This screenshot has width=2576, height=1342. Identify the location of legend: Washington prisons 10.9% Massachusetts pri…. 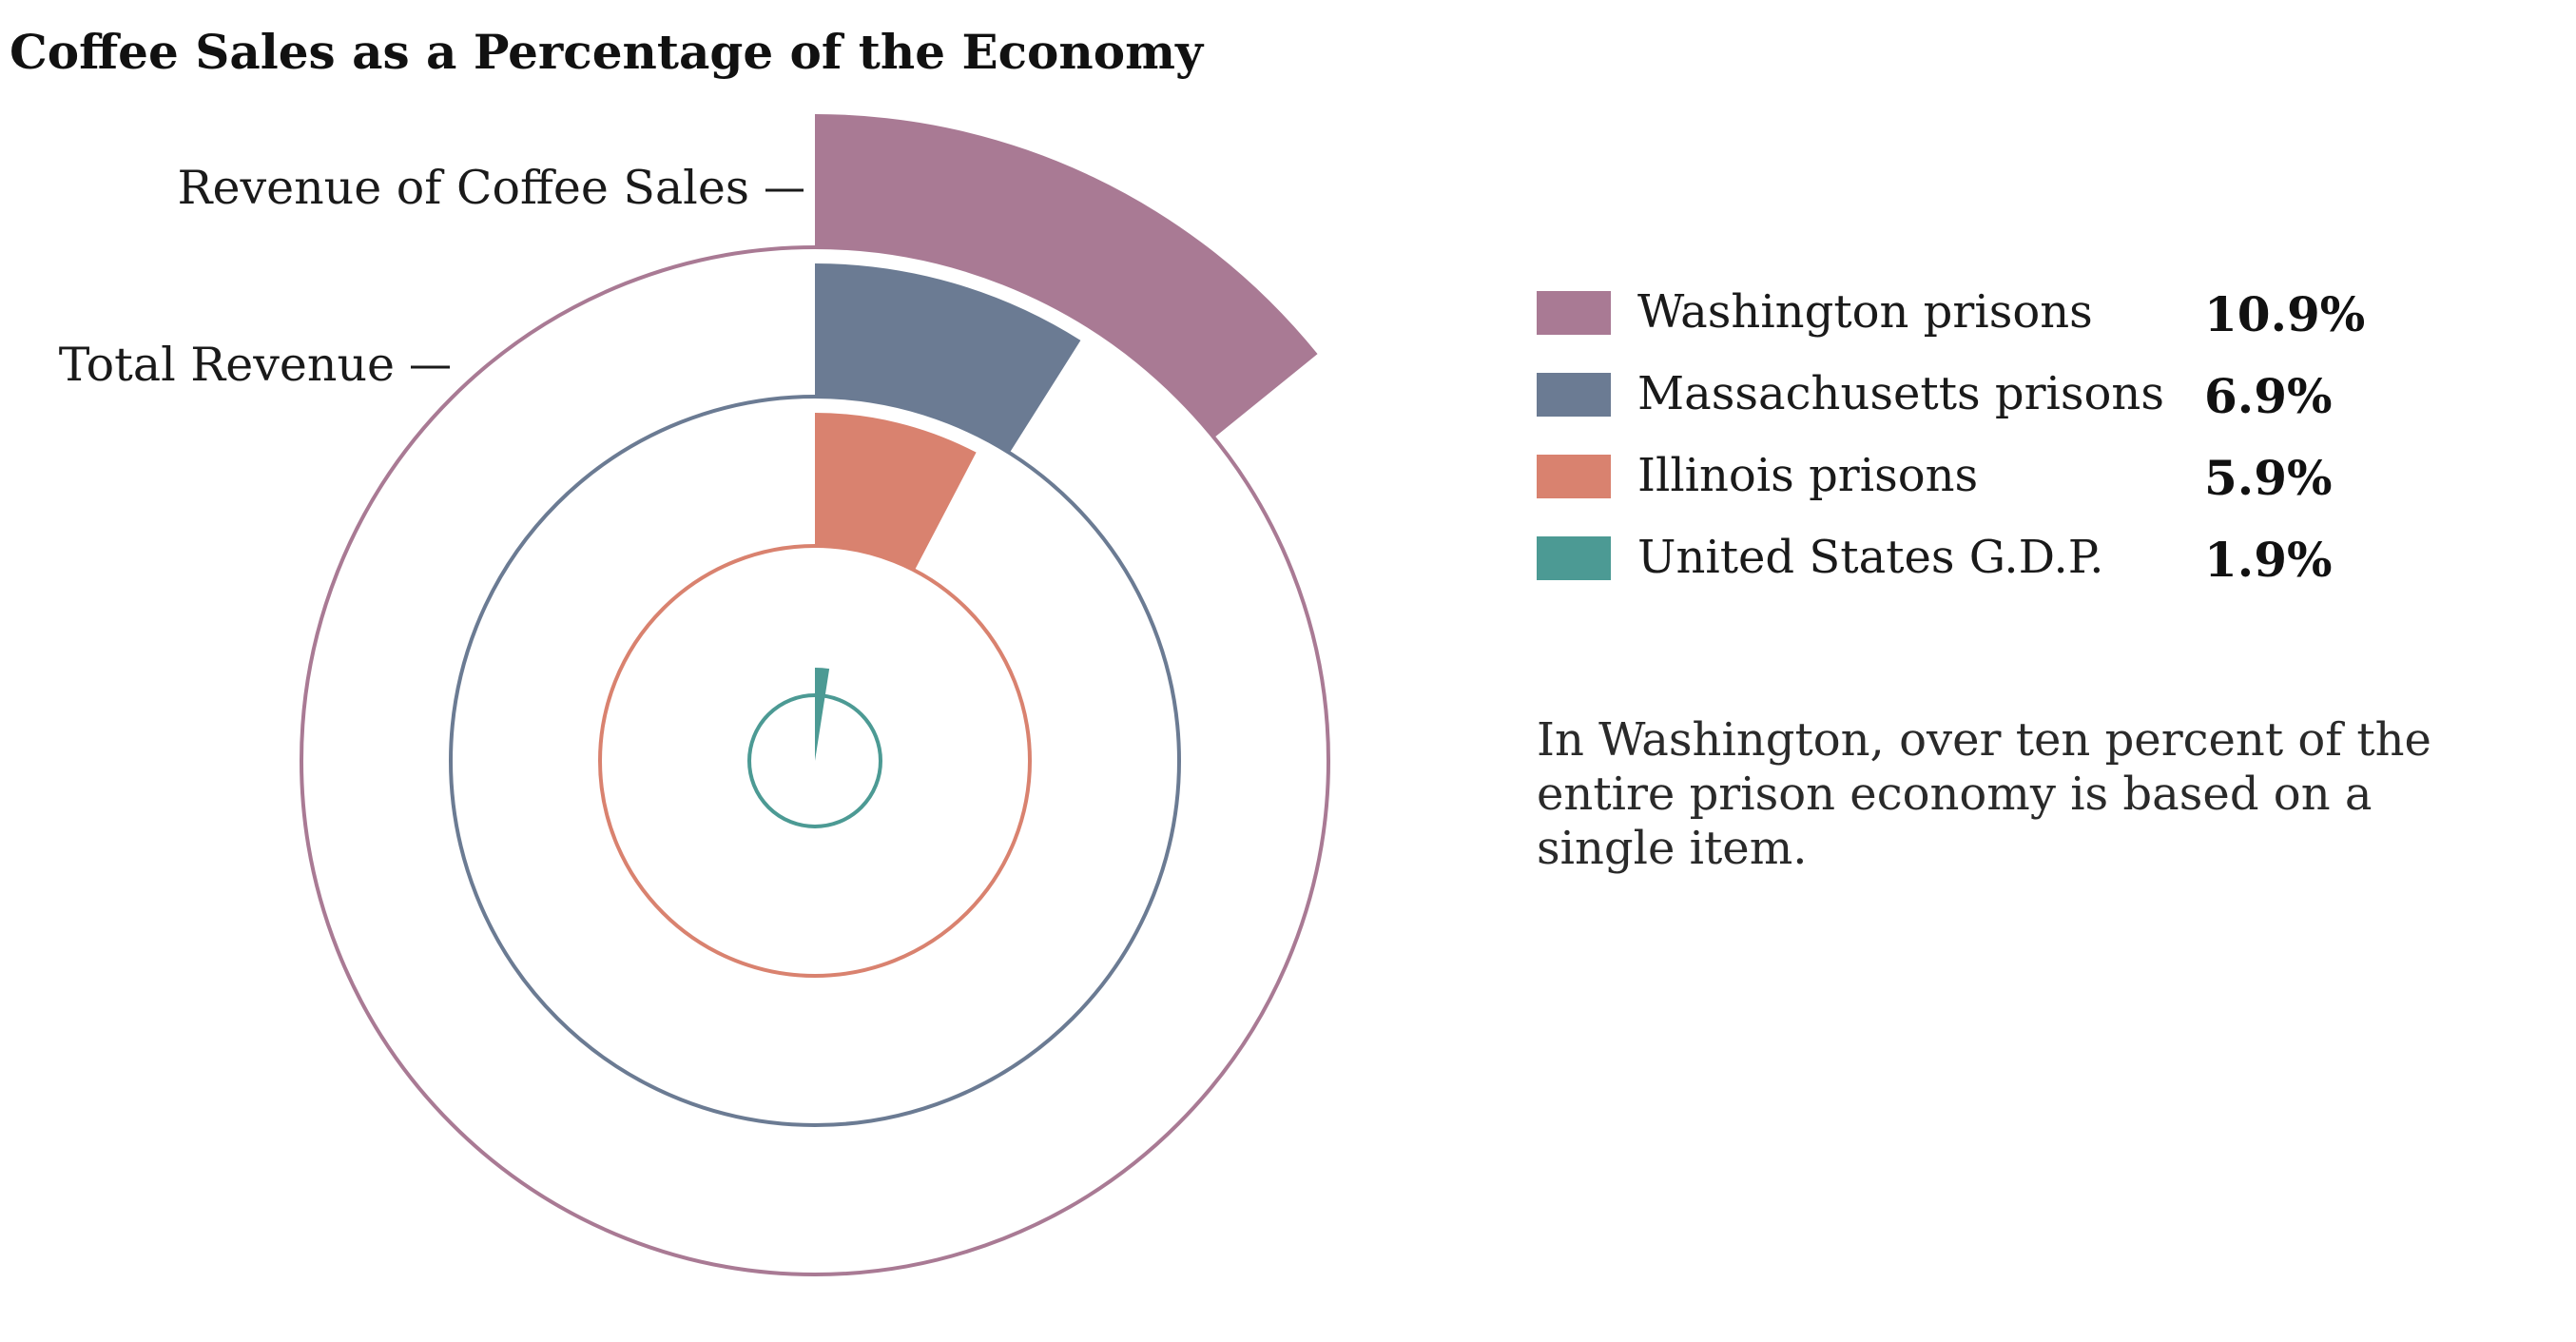
(1951, 437).